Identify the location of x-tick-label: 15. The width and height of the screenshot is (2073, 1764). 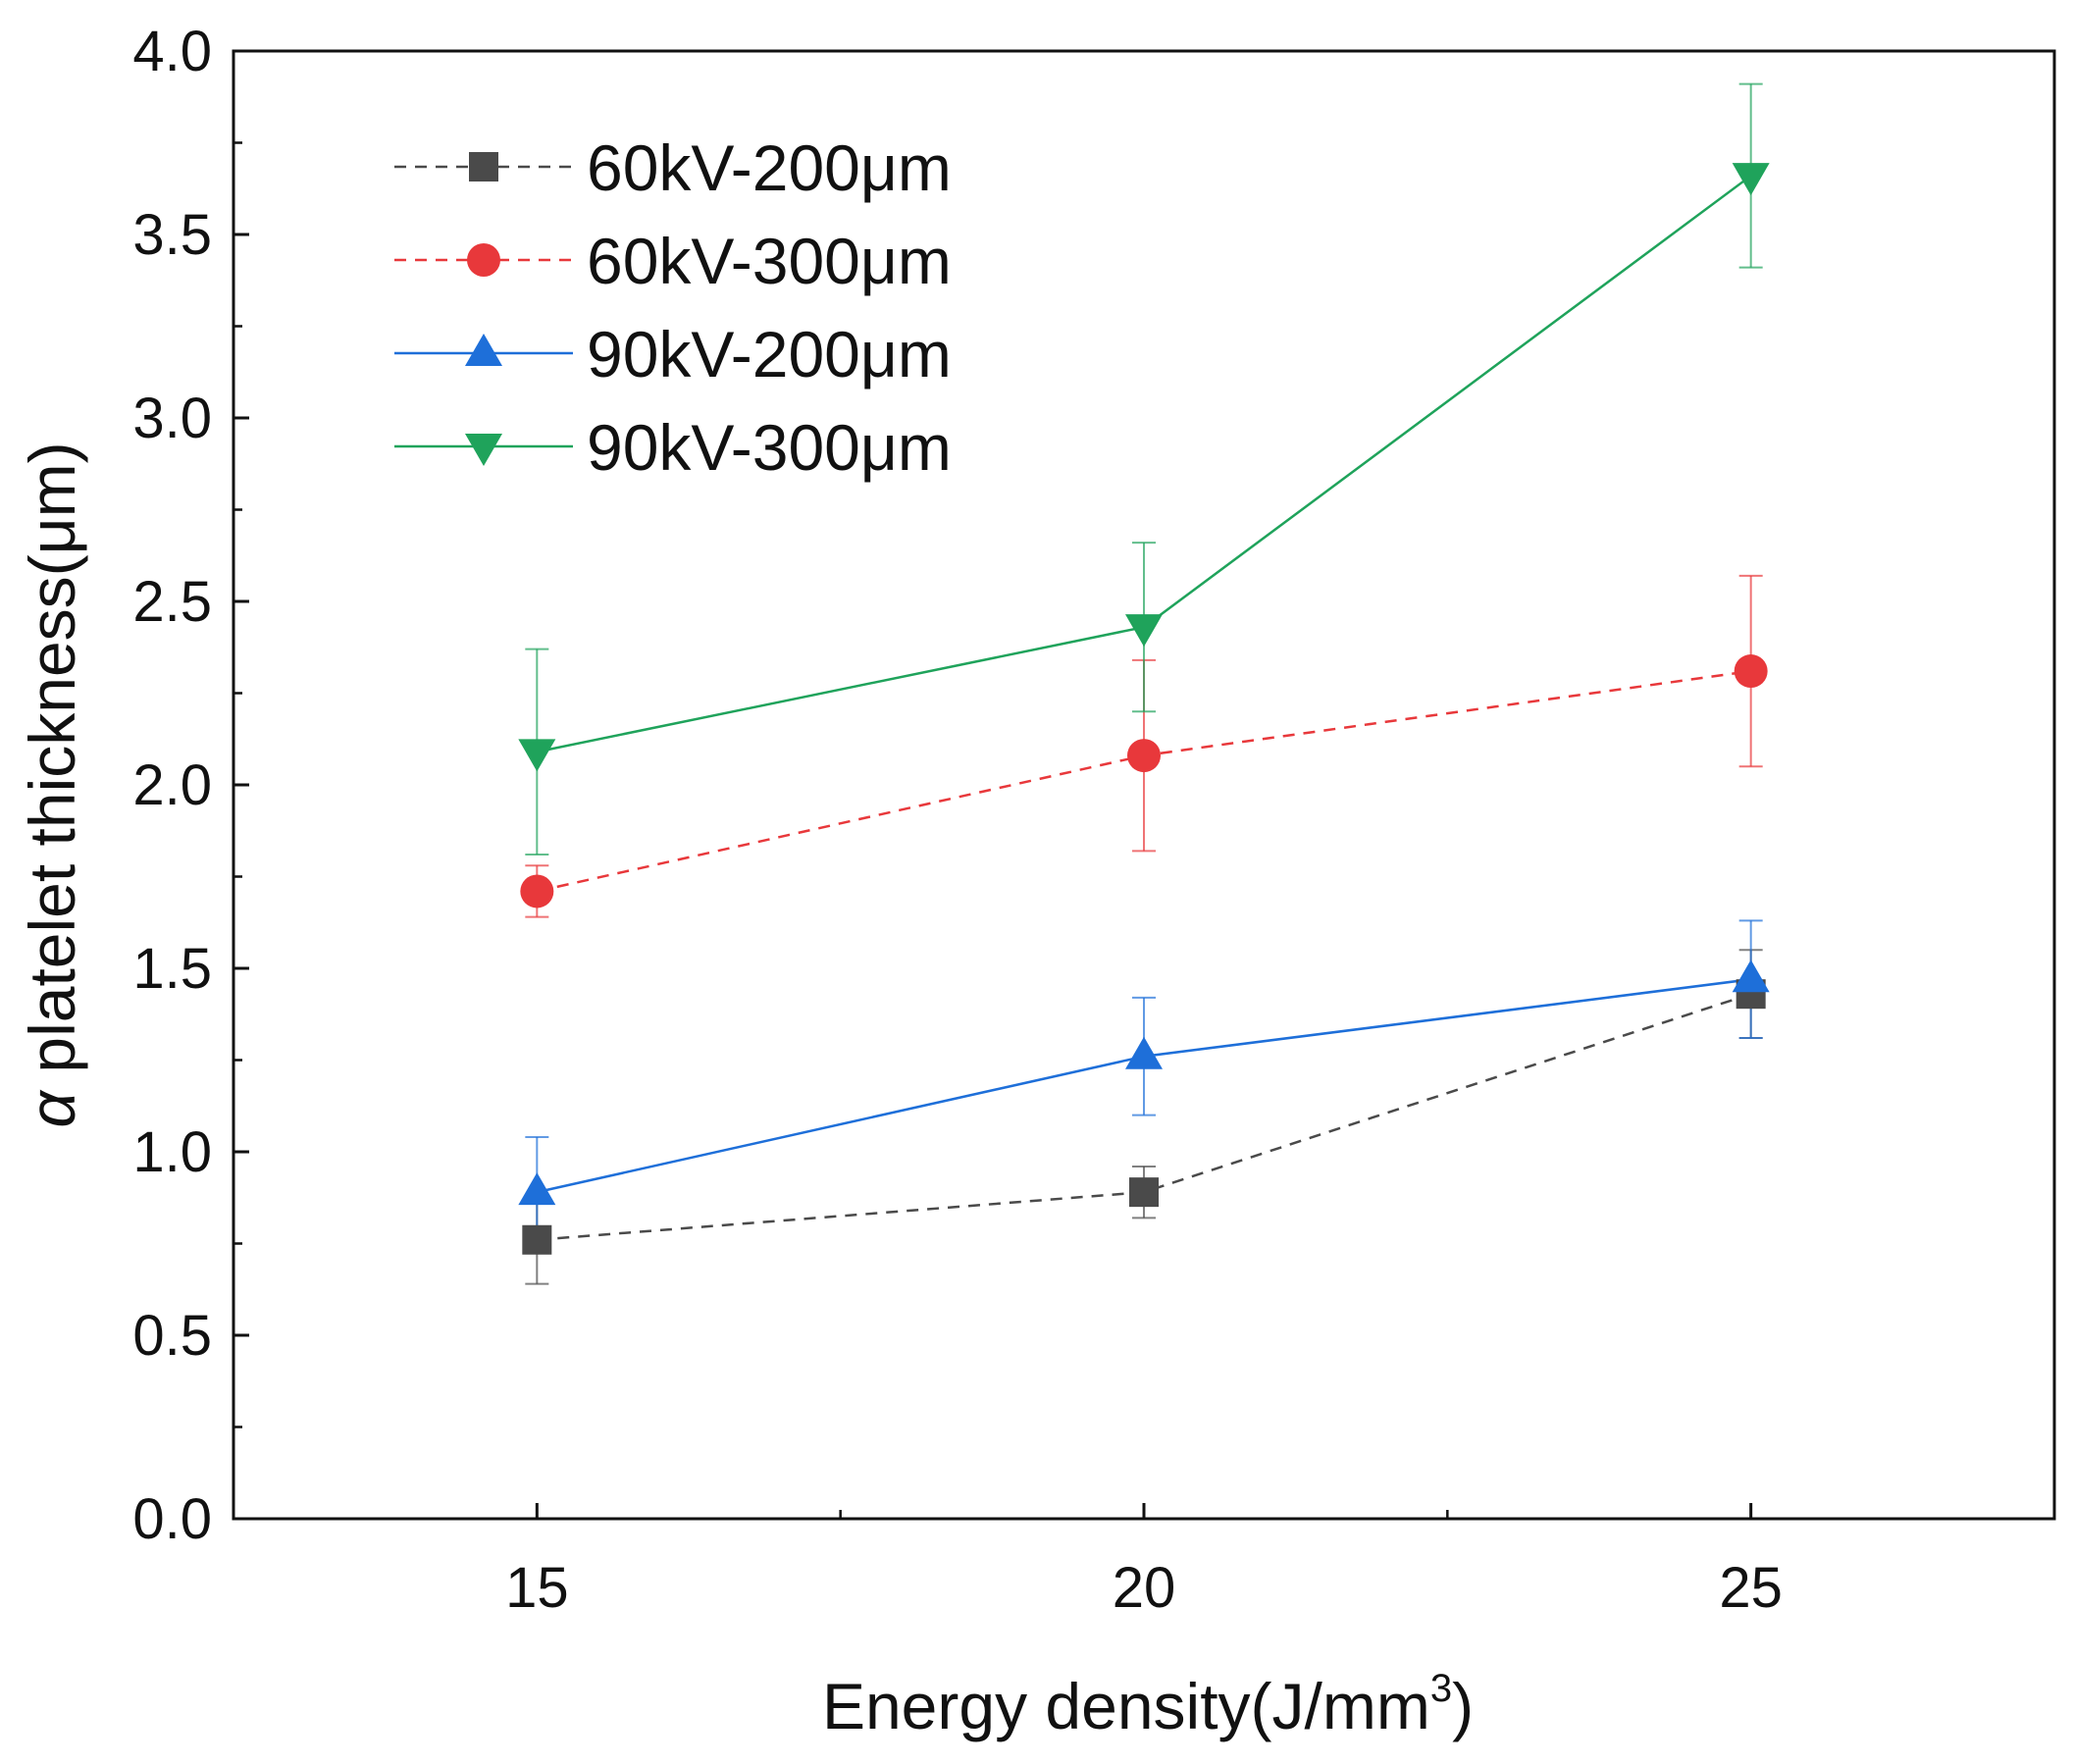
(537, 1588).